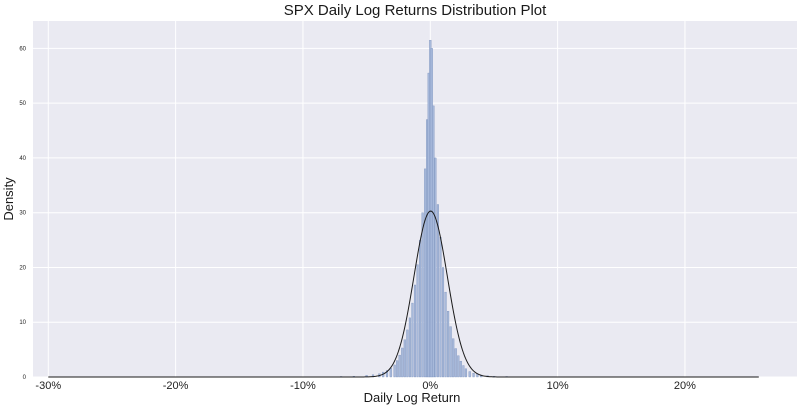  What do you see at coordinates (8, 199) in the screenshot?
I see `y-axis-label: Density` at bounding box center [8, 199].